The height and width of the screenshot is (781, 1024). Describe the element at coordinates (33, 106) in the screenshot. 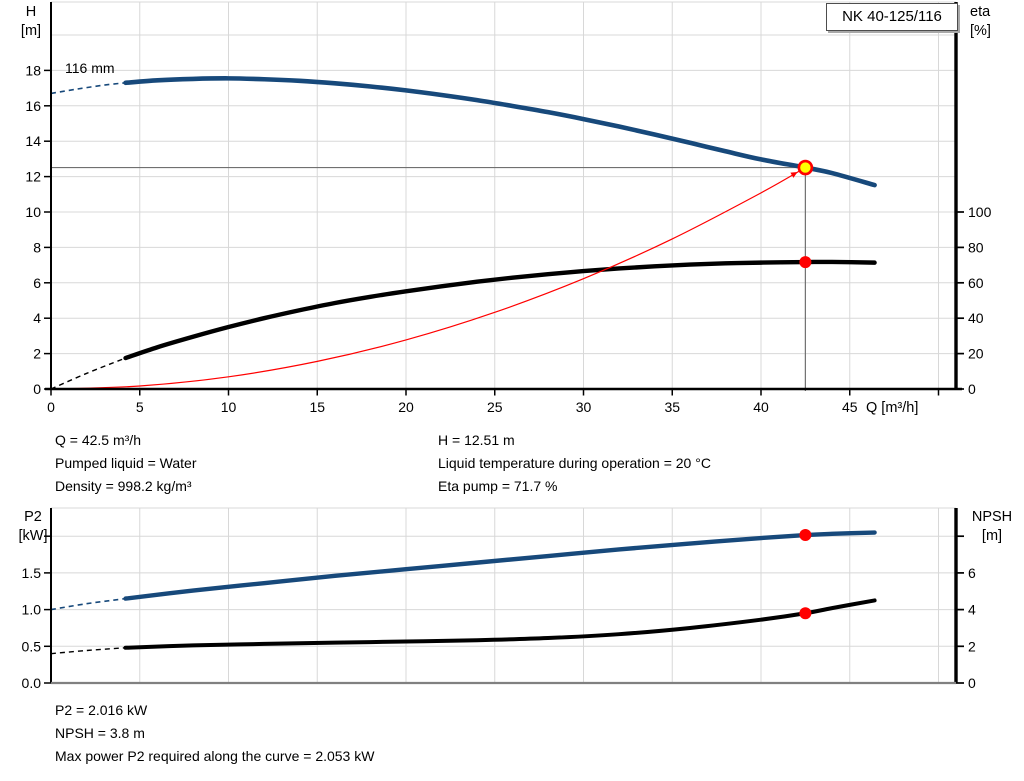

I see `y-left-tick-label: 16` at that location.